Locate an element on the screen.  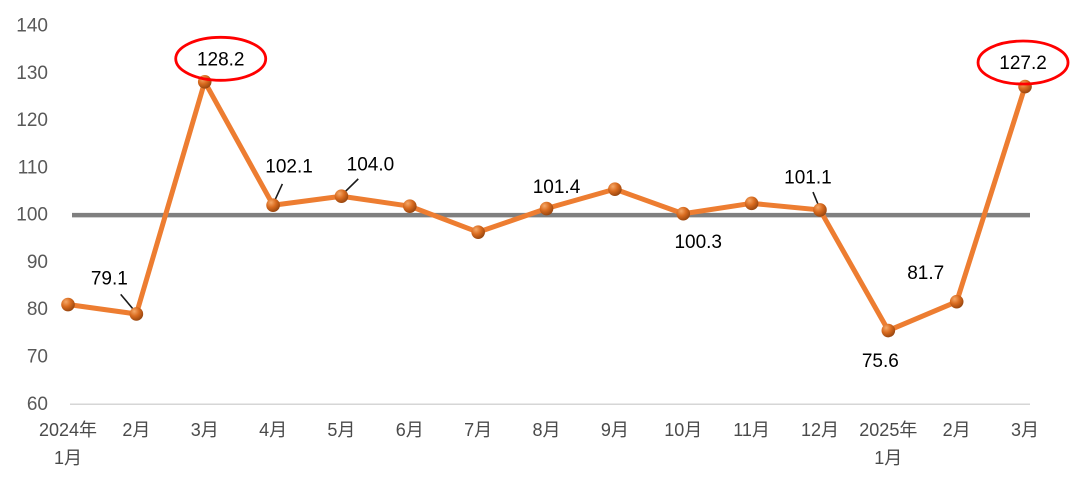
x-axis-tick-label: 2024年 is located at coordinates (68, 430).